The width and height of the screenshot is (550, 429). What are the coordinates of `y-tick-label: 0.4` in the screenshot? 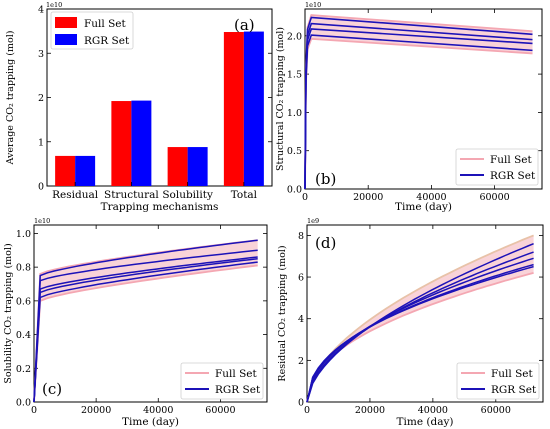 It's located at (23, 335).